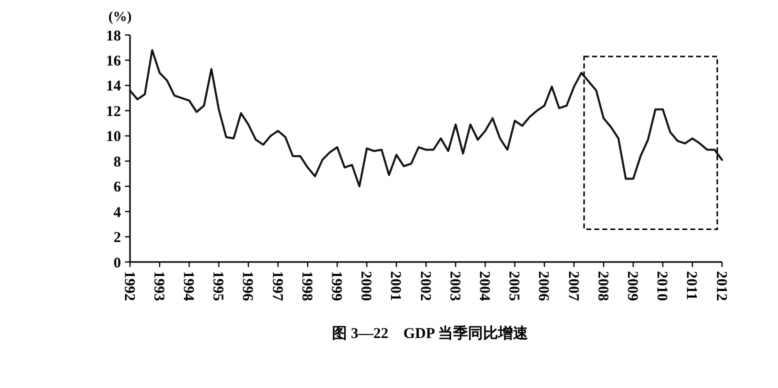 This screenshot has height=388, width=778. Describe the element at coordinates (120, 17) in the screenshot. I see `y-axis-title: (%)` at that location.